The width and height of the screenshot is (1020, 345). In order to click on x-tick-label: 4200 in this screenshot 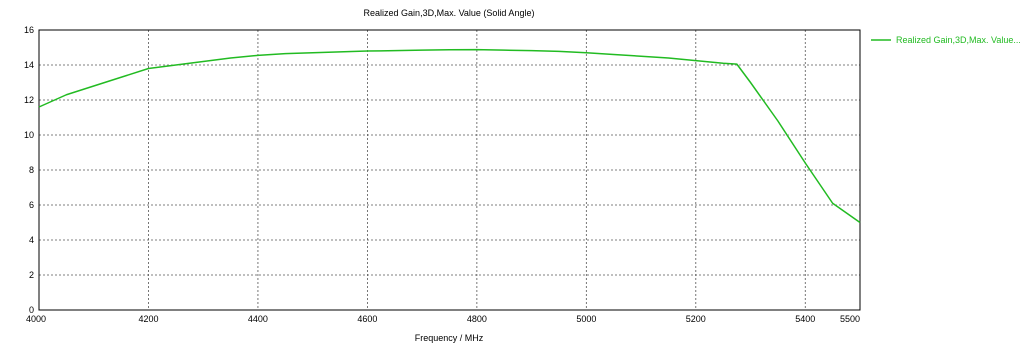, I will do `click(148, 319)`.